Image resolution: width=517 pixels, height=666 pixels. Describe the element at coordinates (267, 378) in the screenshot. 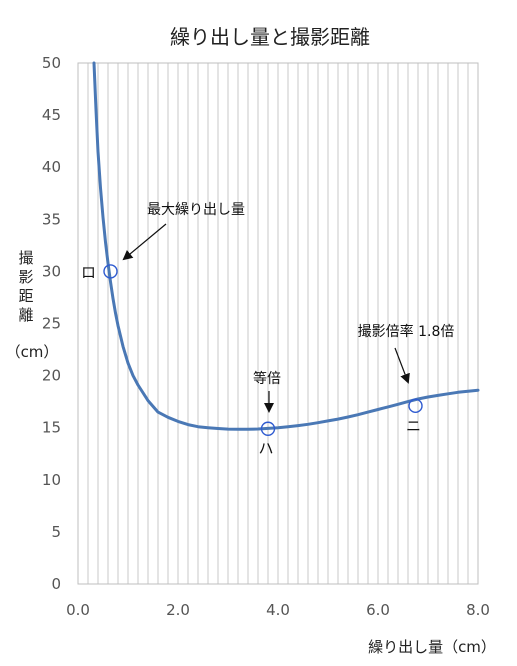

I see `annotation-life-size: 等倍` at that location.